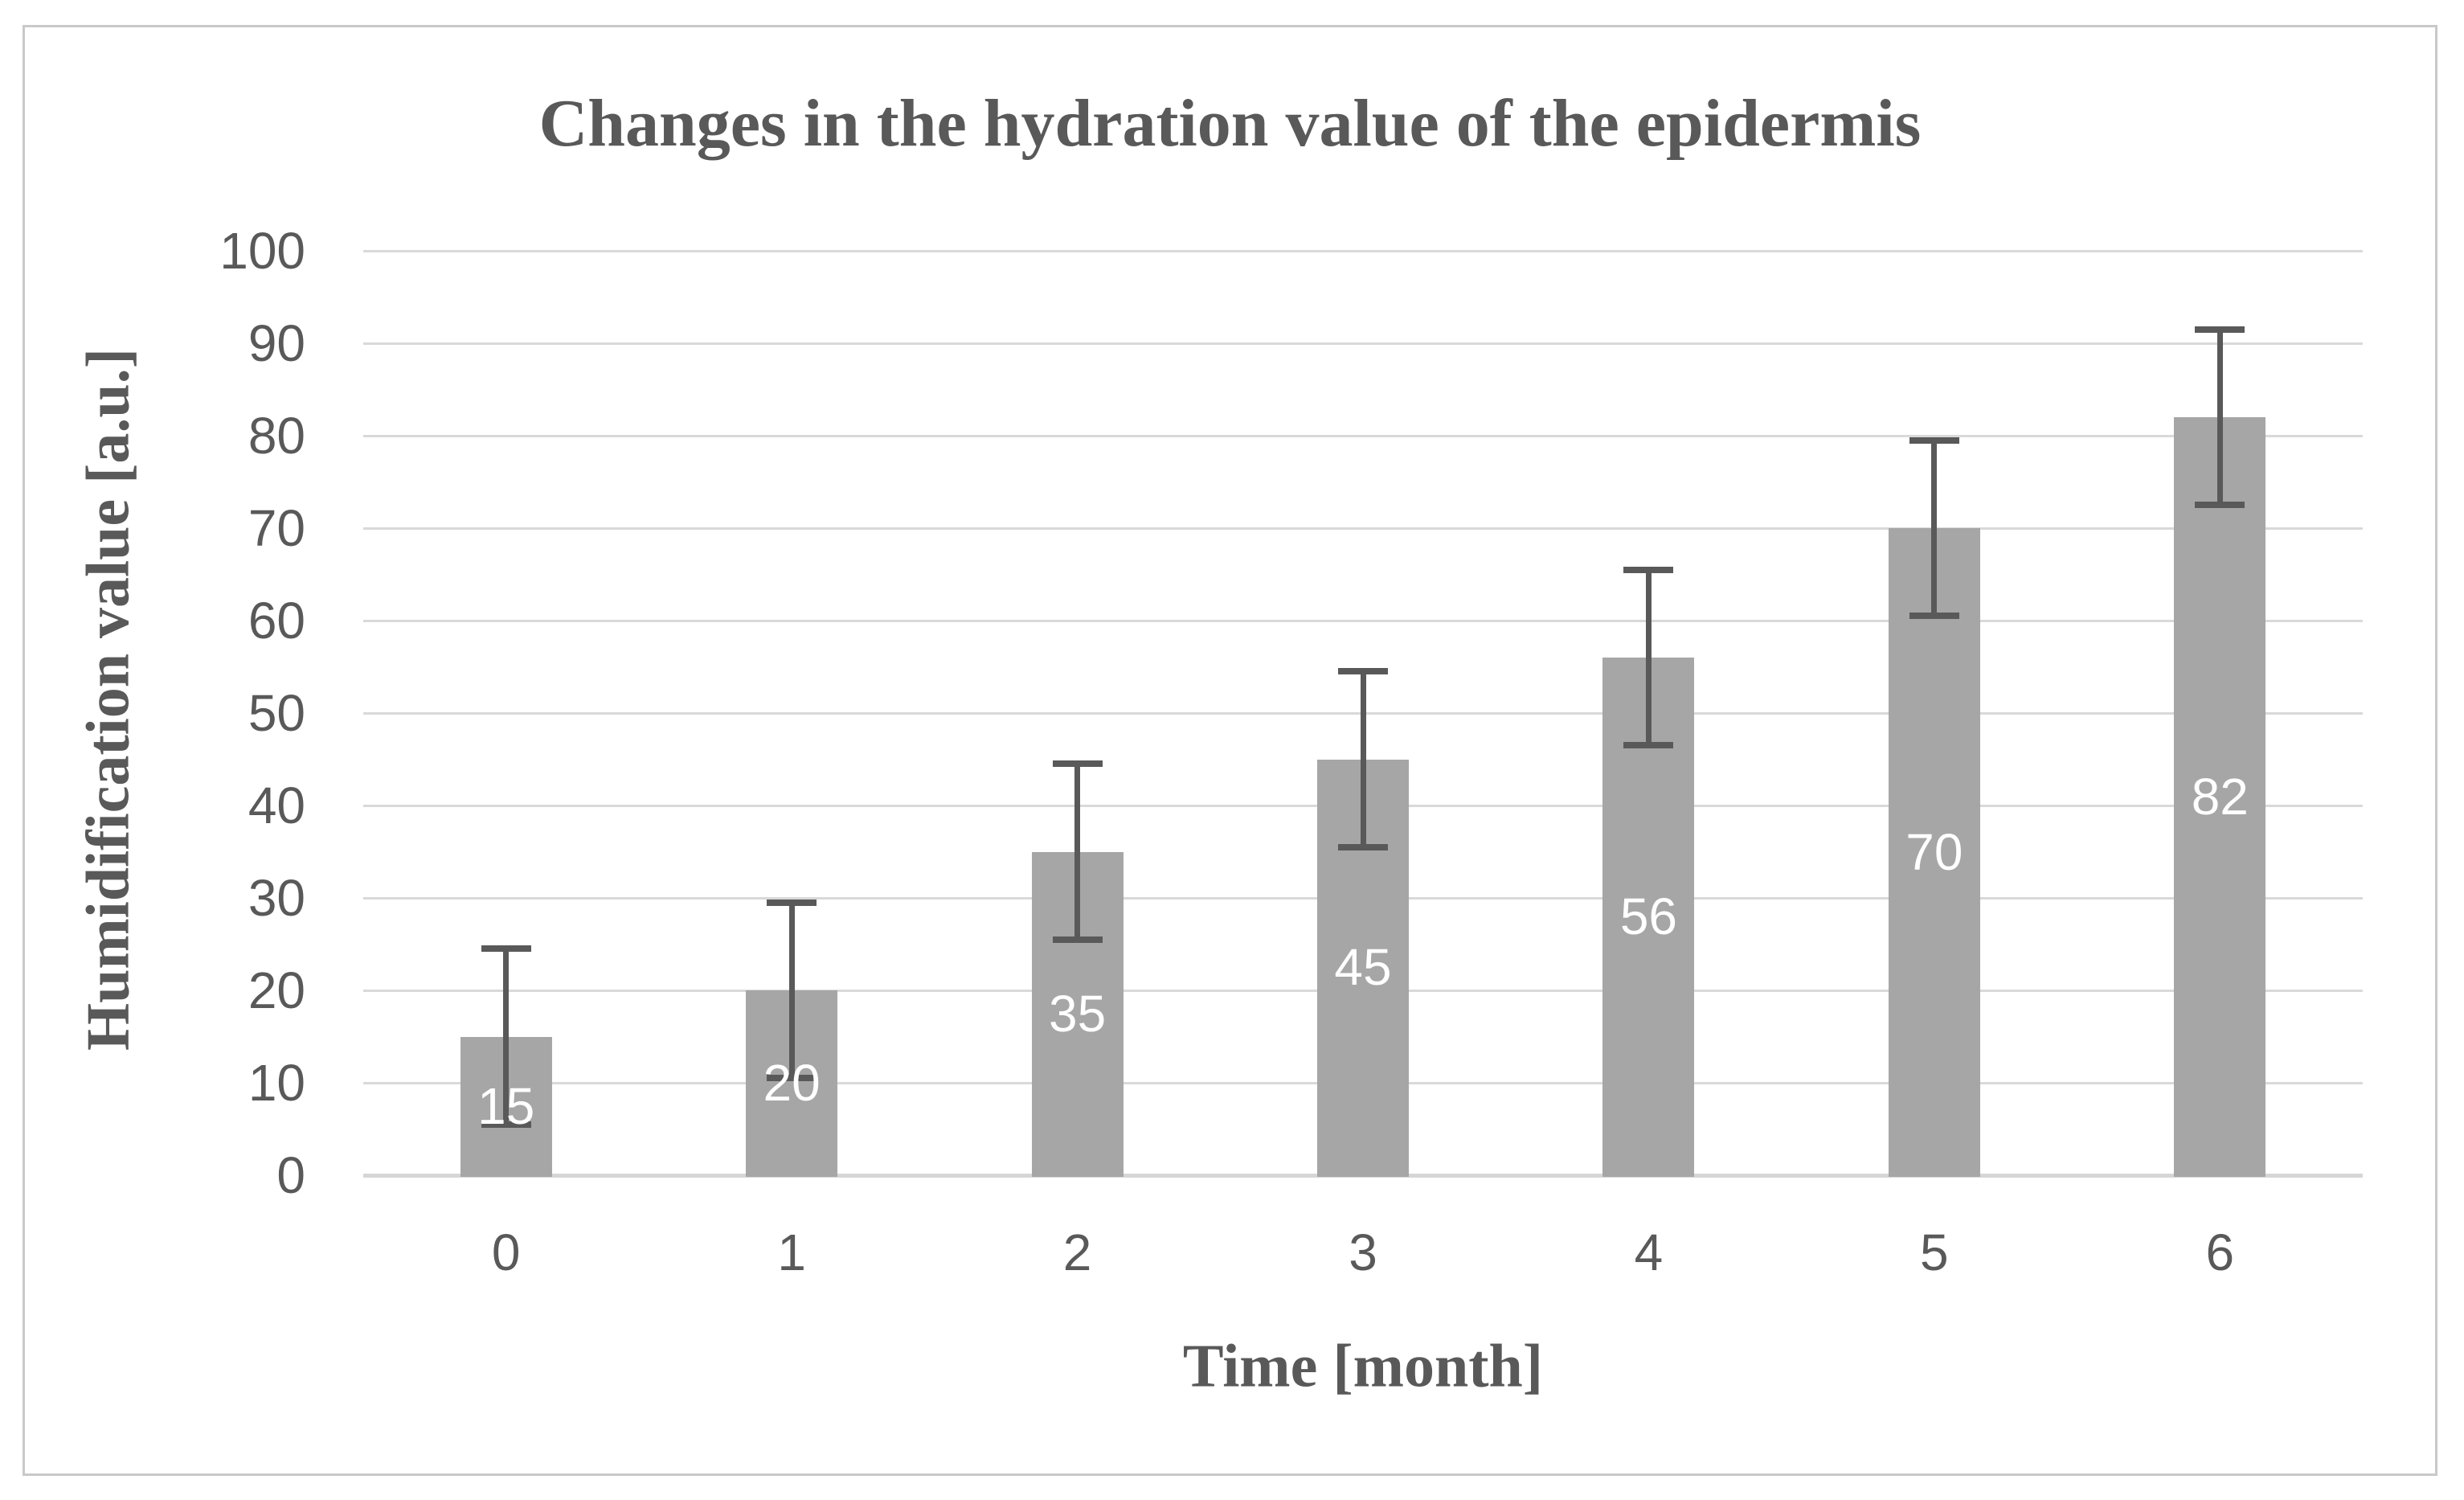 The image size is (2464, 1500). What do you see at coordinates (1077, 1013) in the screenshot?
I see `bar-value-label: 35` at bounding box center [1077, 1013].